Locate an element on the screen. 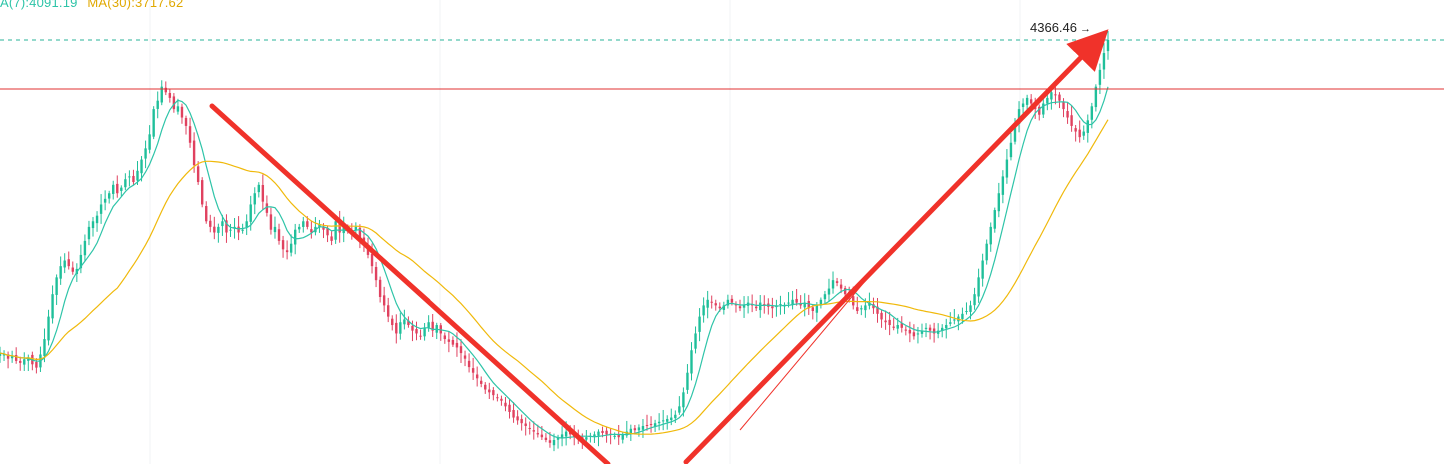  downtrend-thin-line is located at coordinates (322, 204).